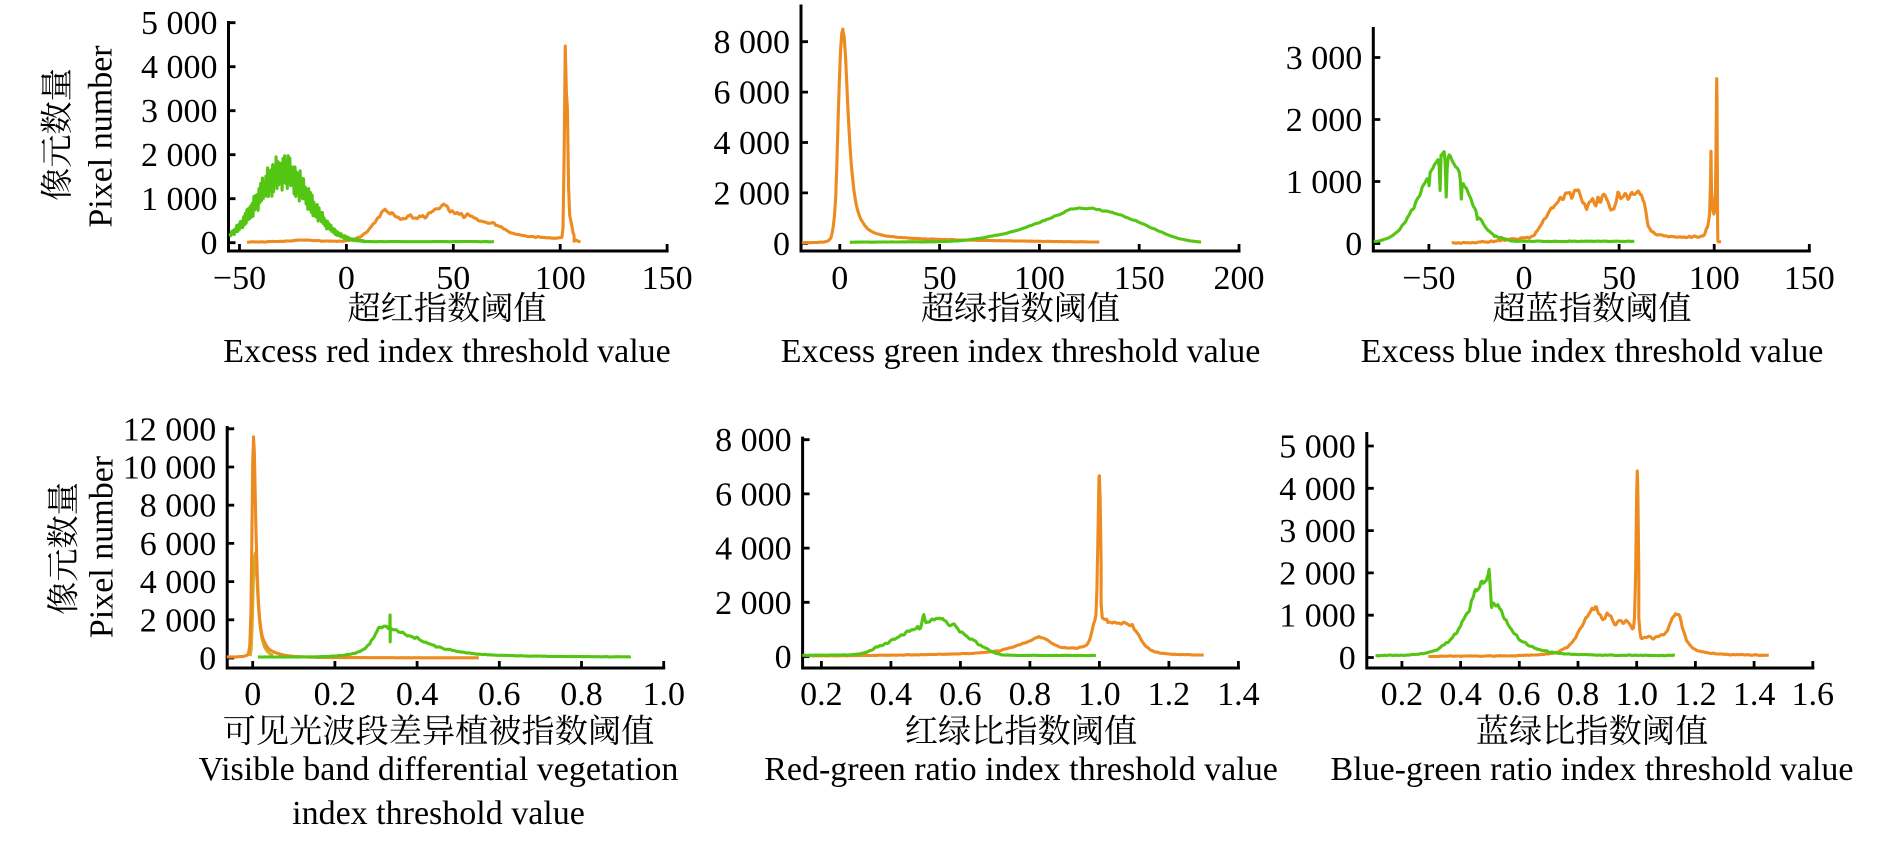 This screenshot has width=1890, height=844. I want to click on svg-text:Excess red index threshold val: Excess red index threshold value, so click(447, 351).